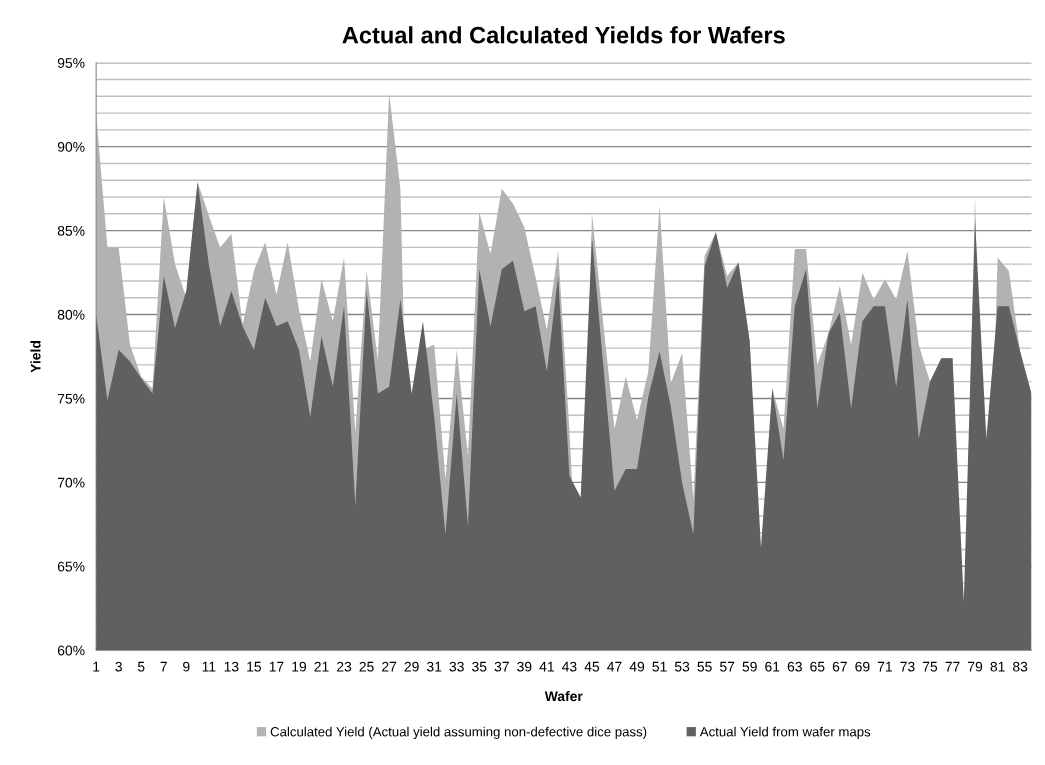  I want to click on x-tick-label: 3, so click(118, 666).